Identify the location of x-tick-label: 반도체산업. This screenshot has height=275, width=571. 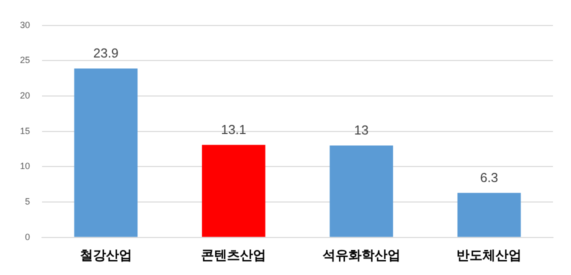
(489, 256).